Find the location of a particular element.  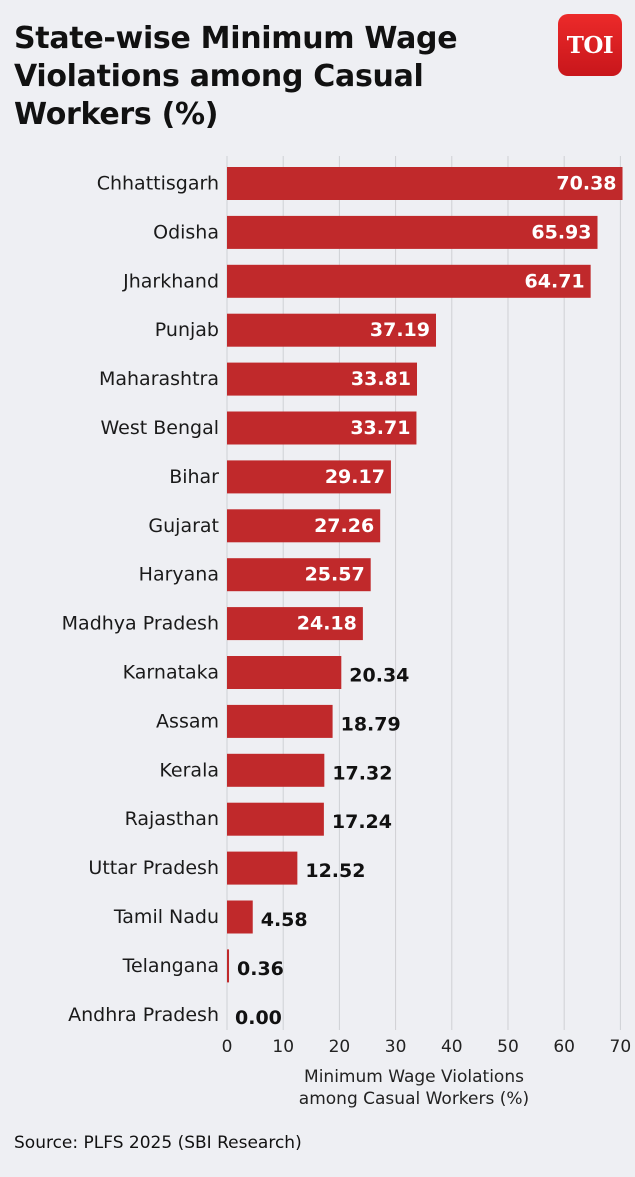

value-label: 12.52 is located at coordinates (335, 871).